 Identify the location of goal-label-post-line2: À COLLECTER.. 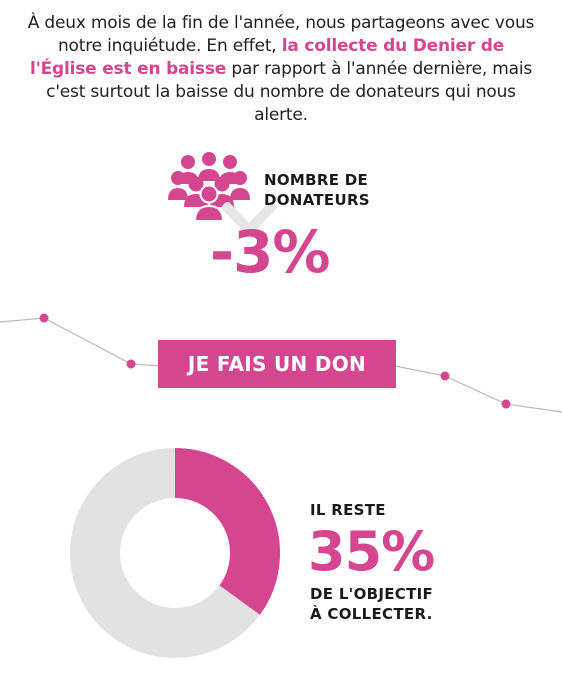
(371, 614).